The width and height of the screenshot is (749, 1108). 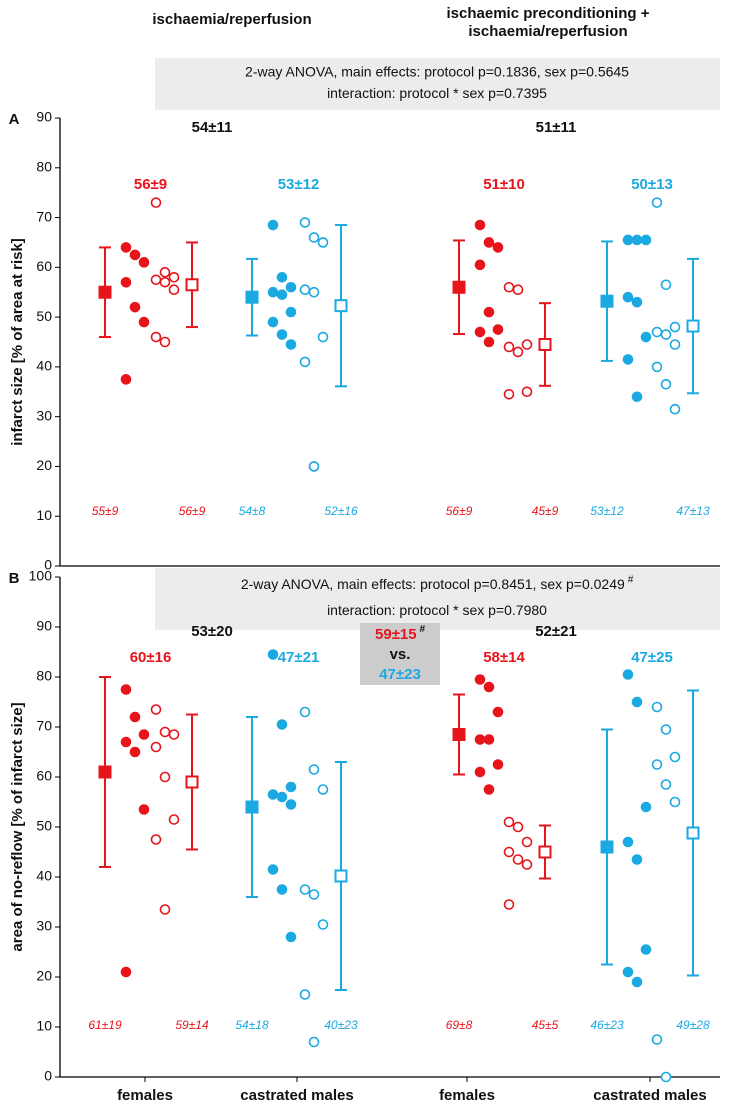 I want to click on group-summary: 47±21, so click(x=299, y=657).